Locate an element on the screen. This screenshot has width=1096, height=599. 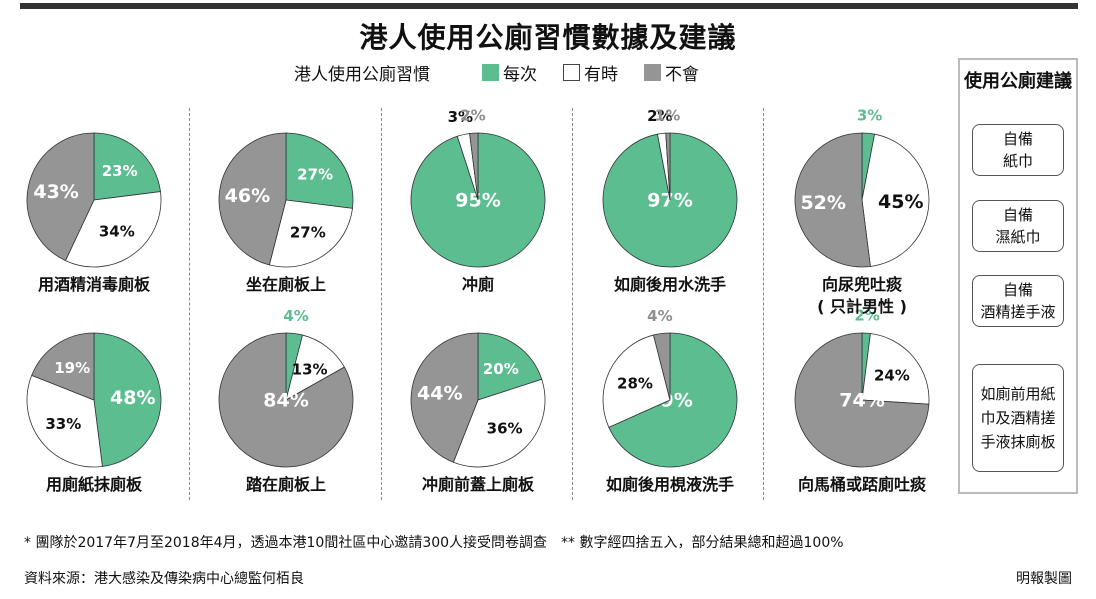
legend-item-sometimes: 有時 is located at coordinates (590, 72).